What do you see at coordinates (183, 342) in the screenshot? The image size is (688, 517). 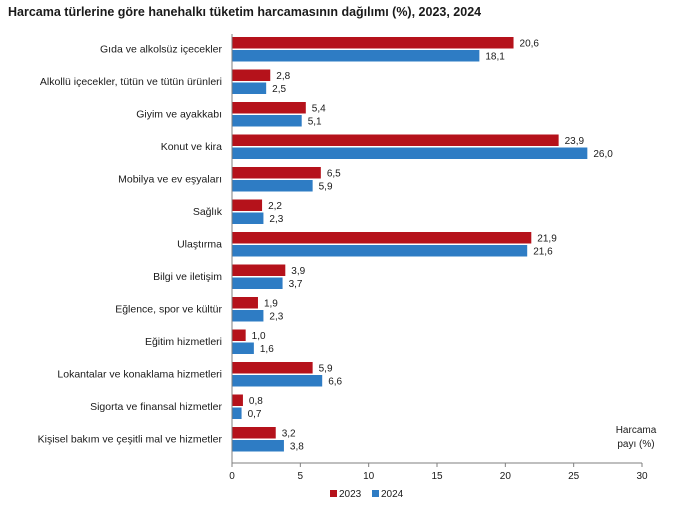 I see `category-label: Eğitim hizmetleri` at bounding box center [183, 342].